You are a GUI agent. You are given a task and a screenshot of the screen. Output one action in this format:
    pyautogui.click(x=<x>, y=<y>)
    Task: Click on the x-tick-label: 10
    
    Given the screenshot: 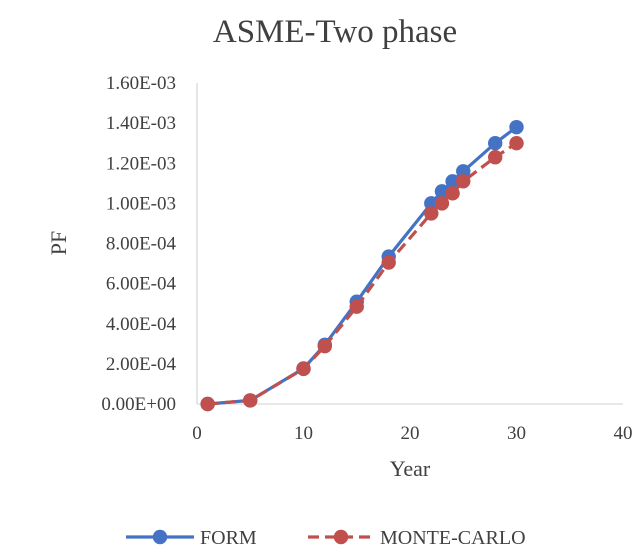 What is the action you would take?
    pyautogui.click(x=303, y=433)
    